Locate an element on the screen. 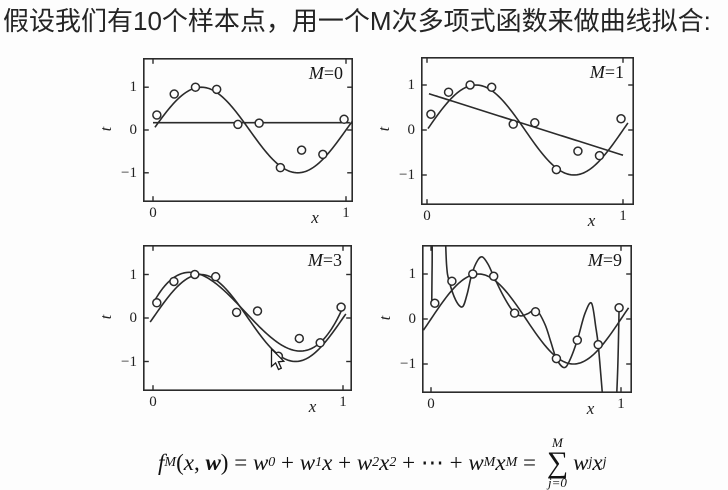 The width and height of the screenshot is (728, 490). plot-canvas-m3 is located at coordinates (247, 318).